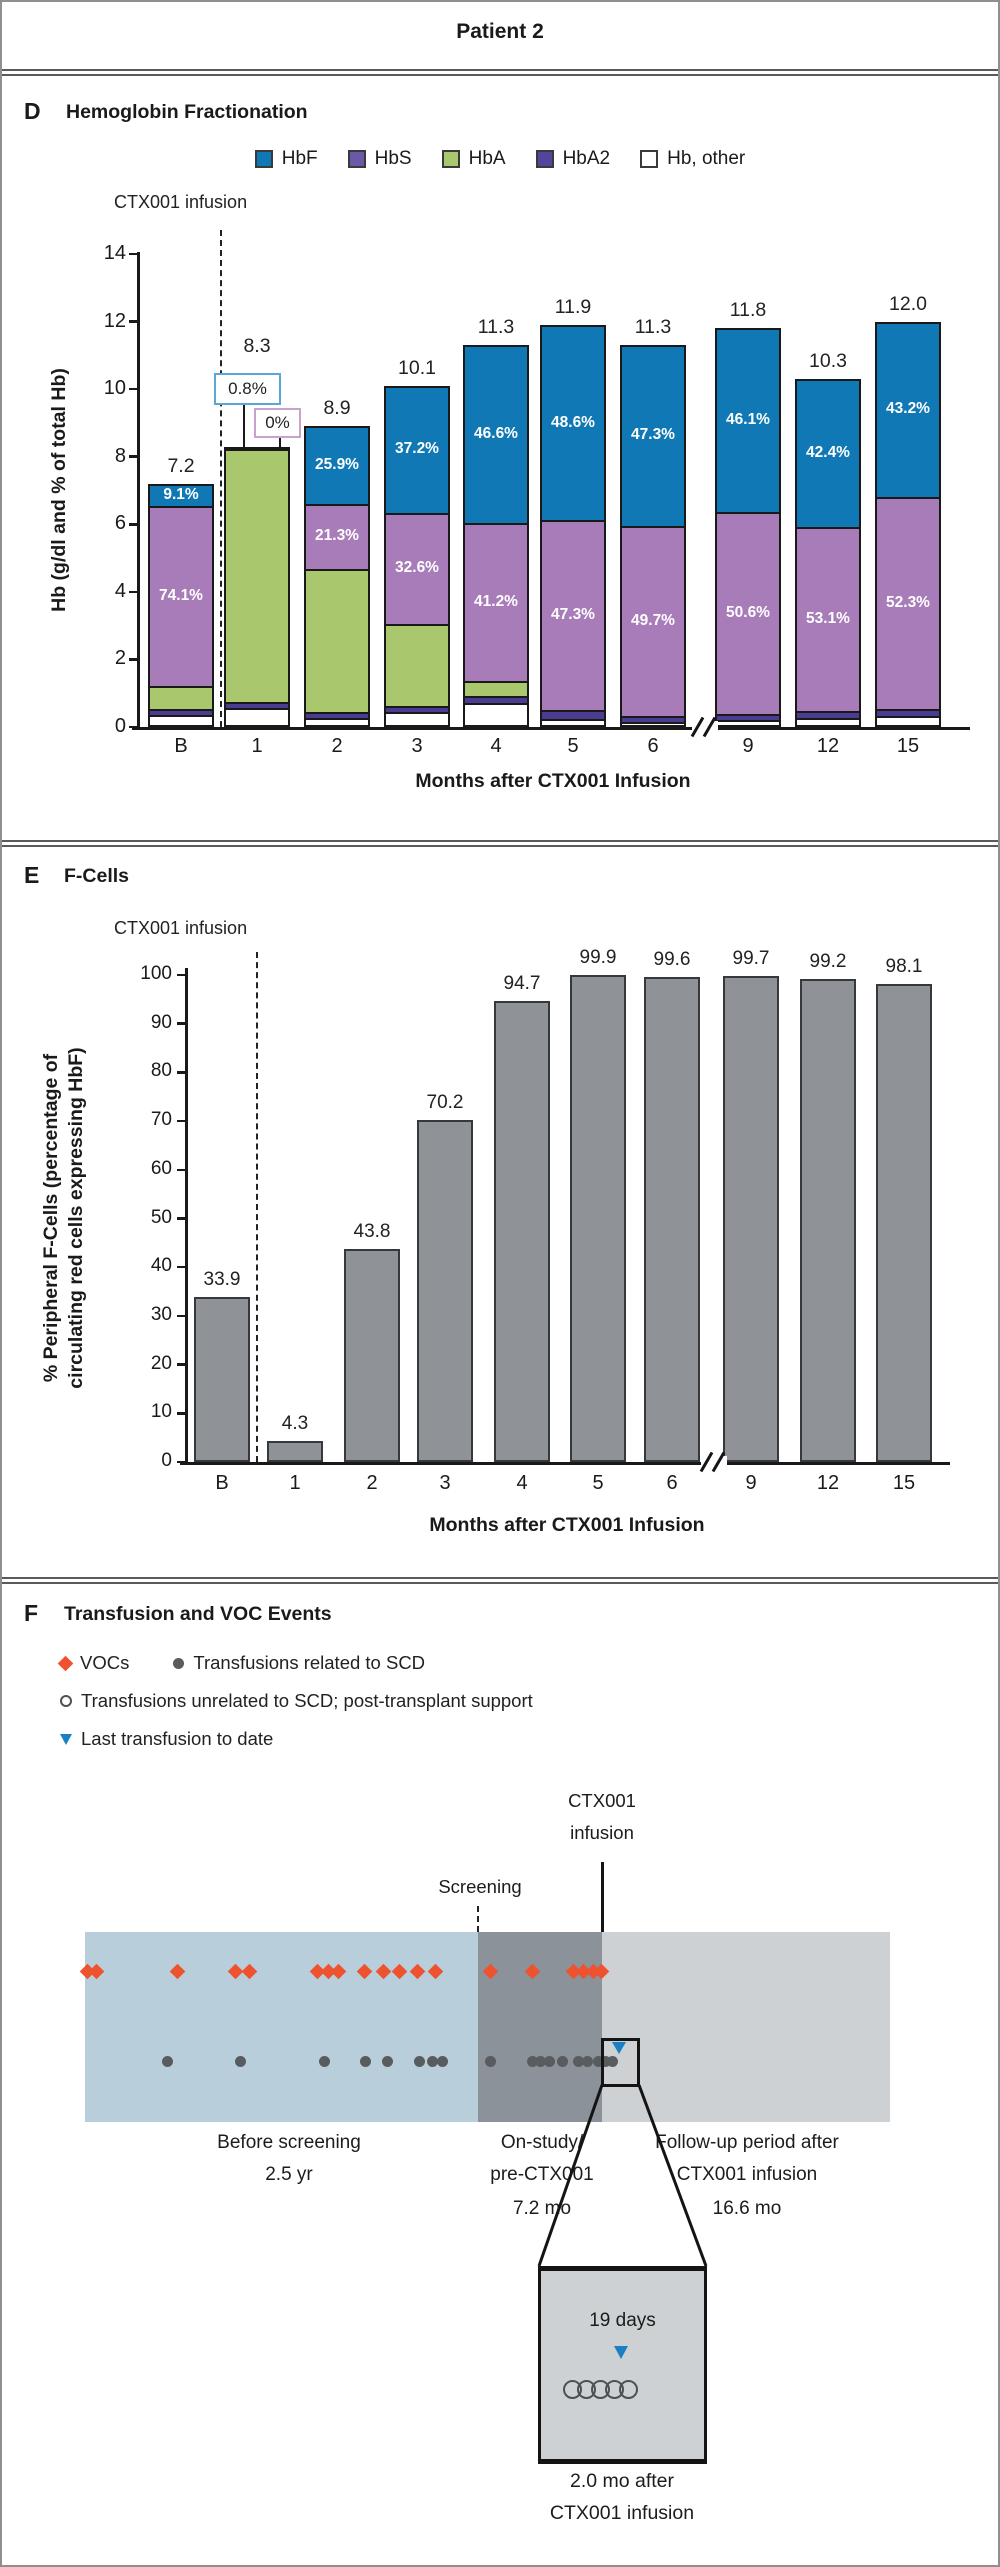 The image size is (1000, 2567). What do you see at coordinates (299, 158) in the screenshot?
I see `legend-label: HbF` at bounding box center [299, 158].